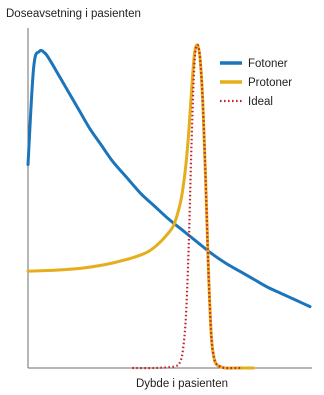 This screenshot has width=324, height=395. What do you see at coordinates (73, 14) in the screenshot?
I see `y-axis-label: Doseavsetning i pasienten` at bounding box center [73, 14].